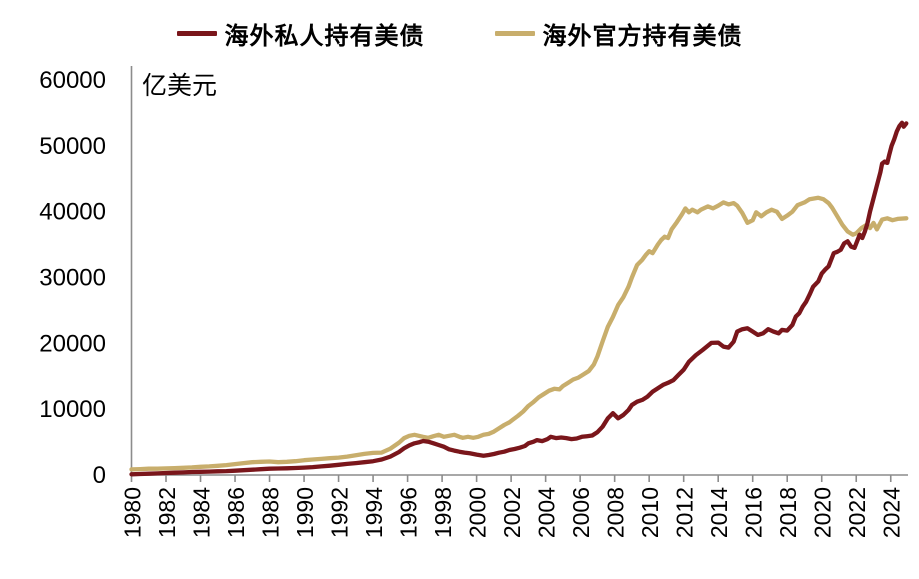 The width and height of the screenshot is (919, 579). I want to click on legend-label-official: 海外官方持有美债, so click(642, 36).